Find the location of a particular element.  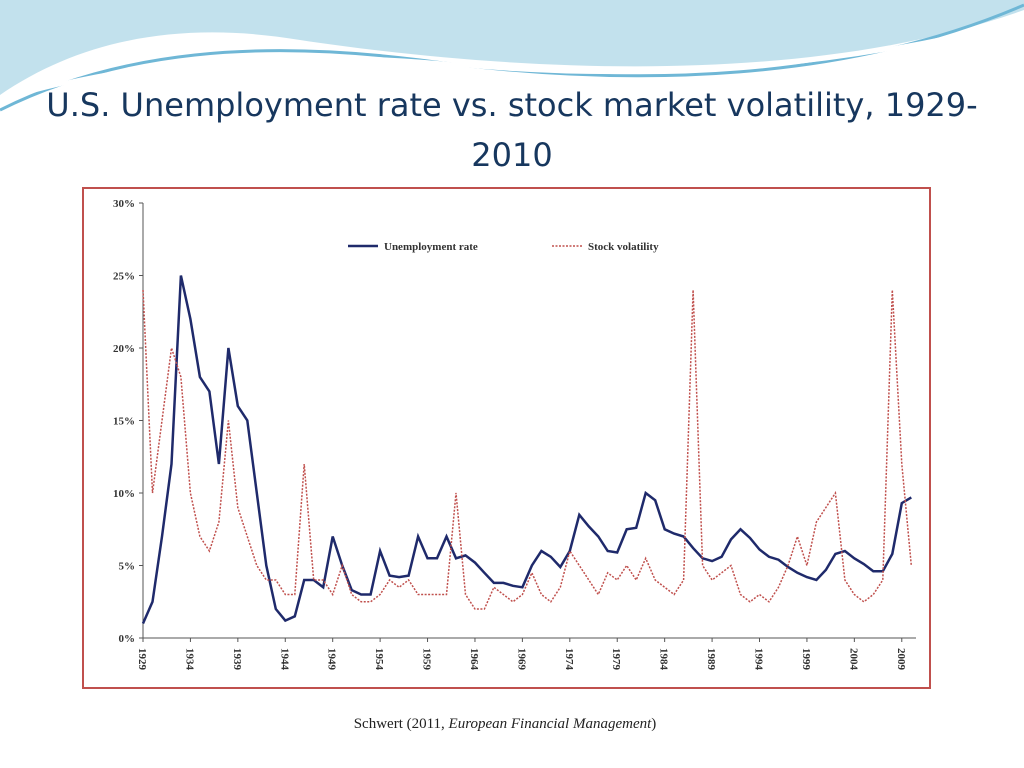

x-tick-label: 1959 is located at coordinates (427, 659).